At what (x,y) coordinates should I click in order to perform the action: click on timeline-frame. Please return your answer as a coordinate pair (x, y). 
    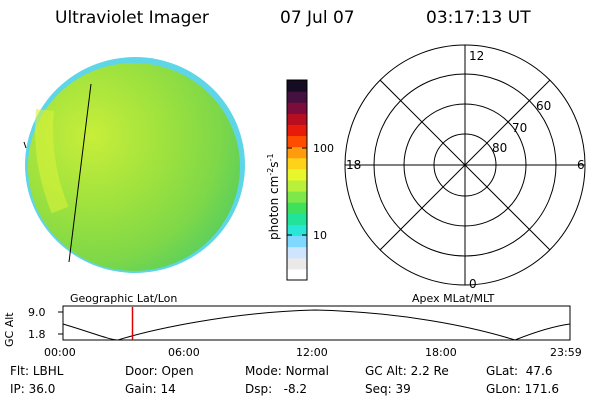
    Looking at the image, I should click on (316, 323).